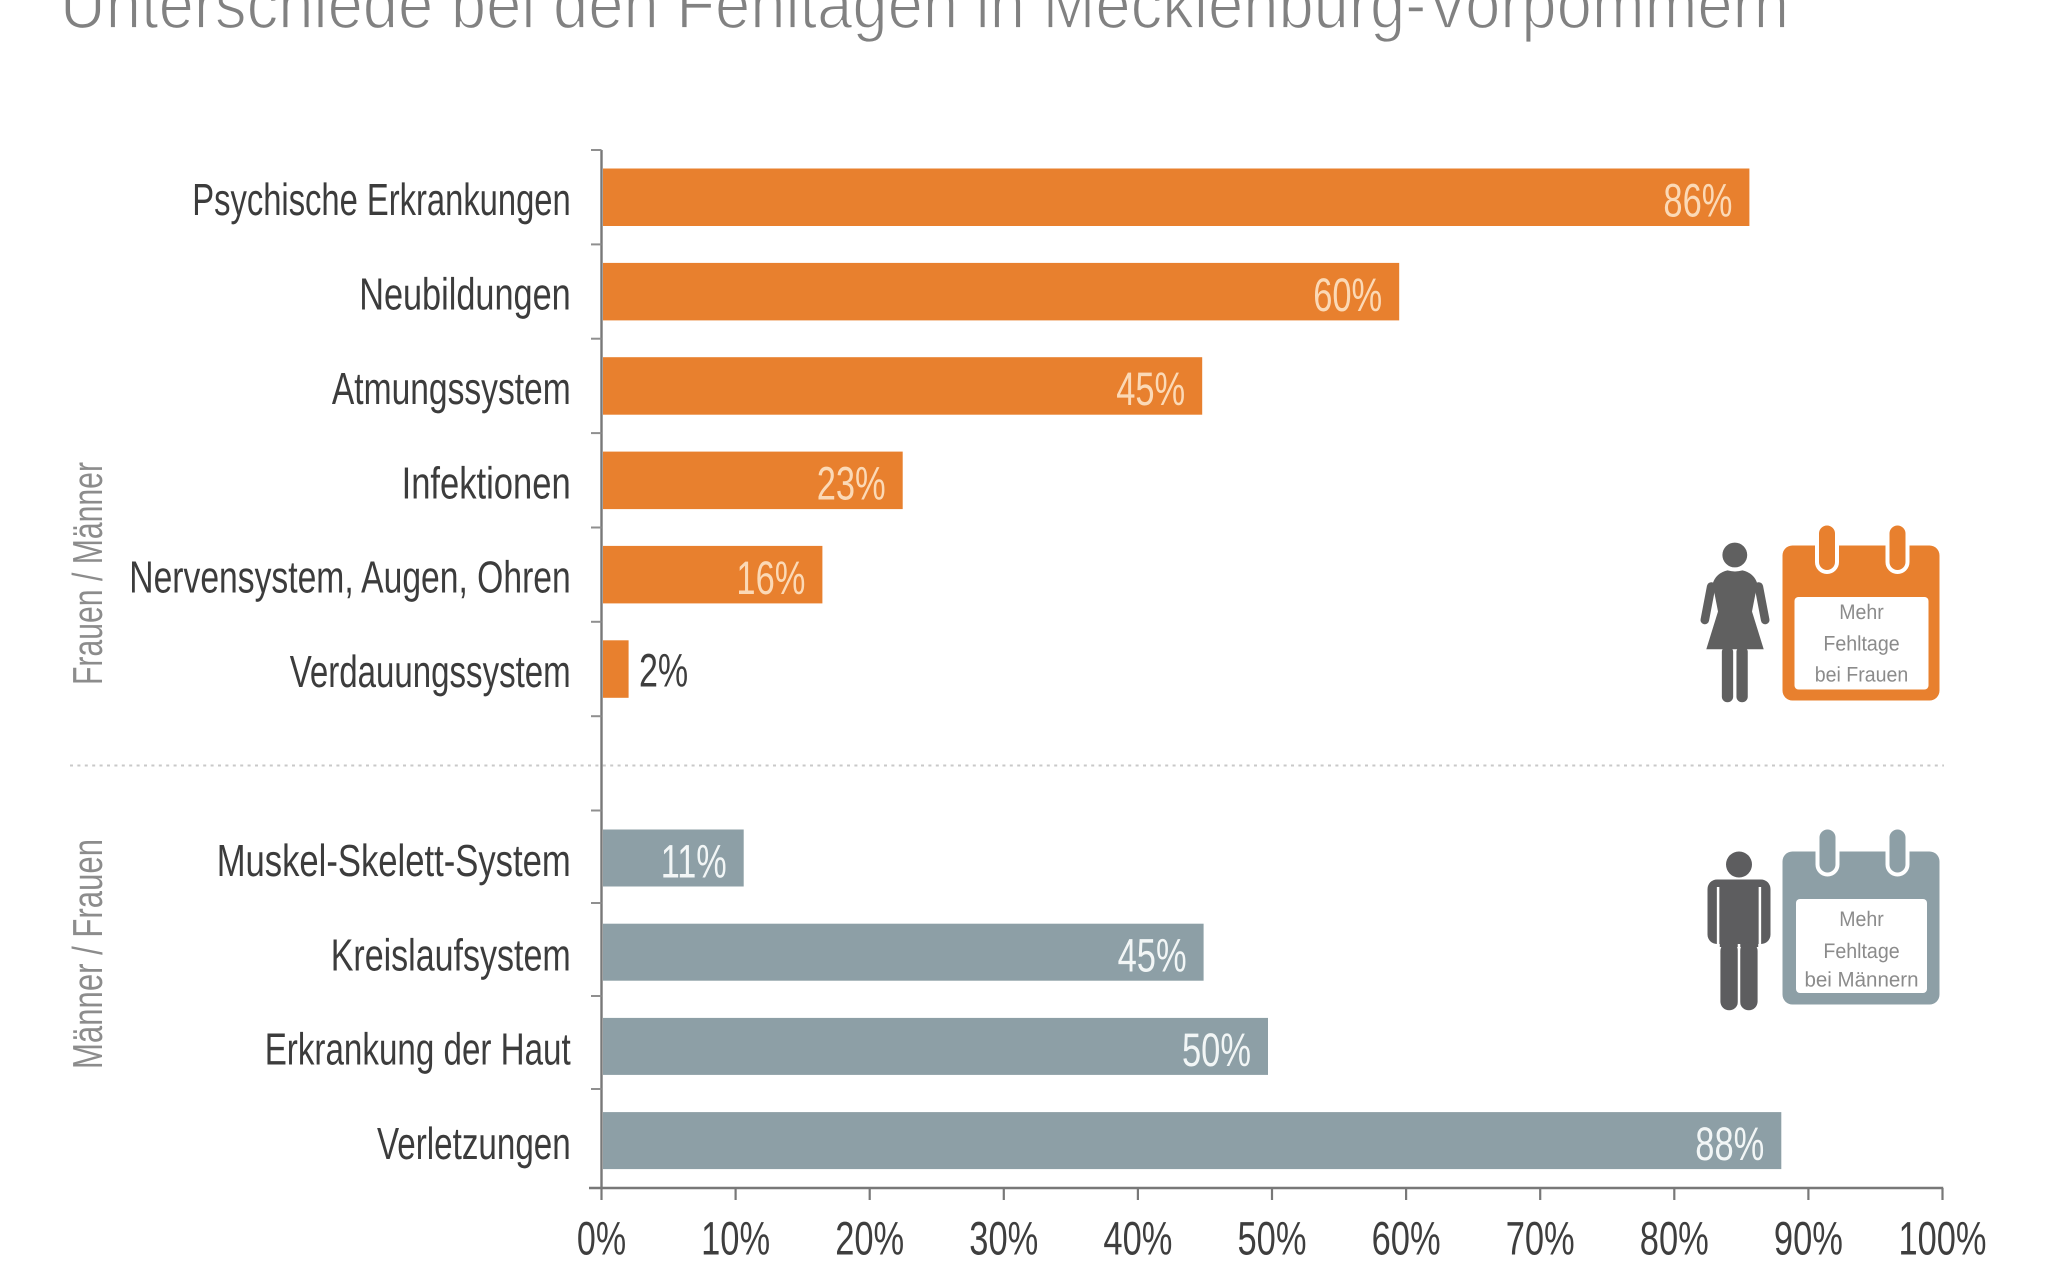  What do you see at coordinates (869, 1238) in the screenshot?
I see `svg-text: 20%` at bounding box center [869, 1238].